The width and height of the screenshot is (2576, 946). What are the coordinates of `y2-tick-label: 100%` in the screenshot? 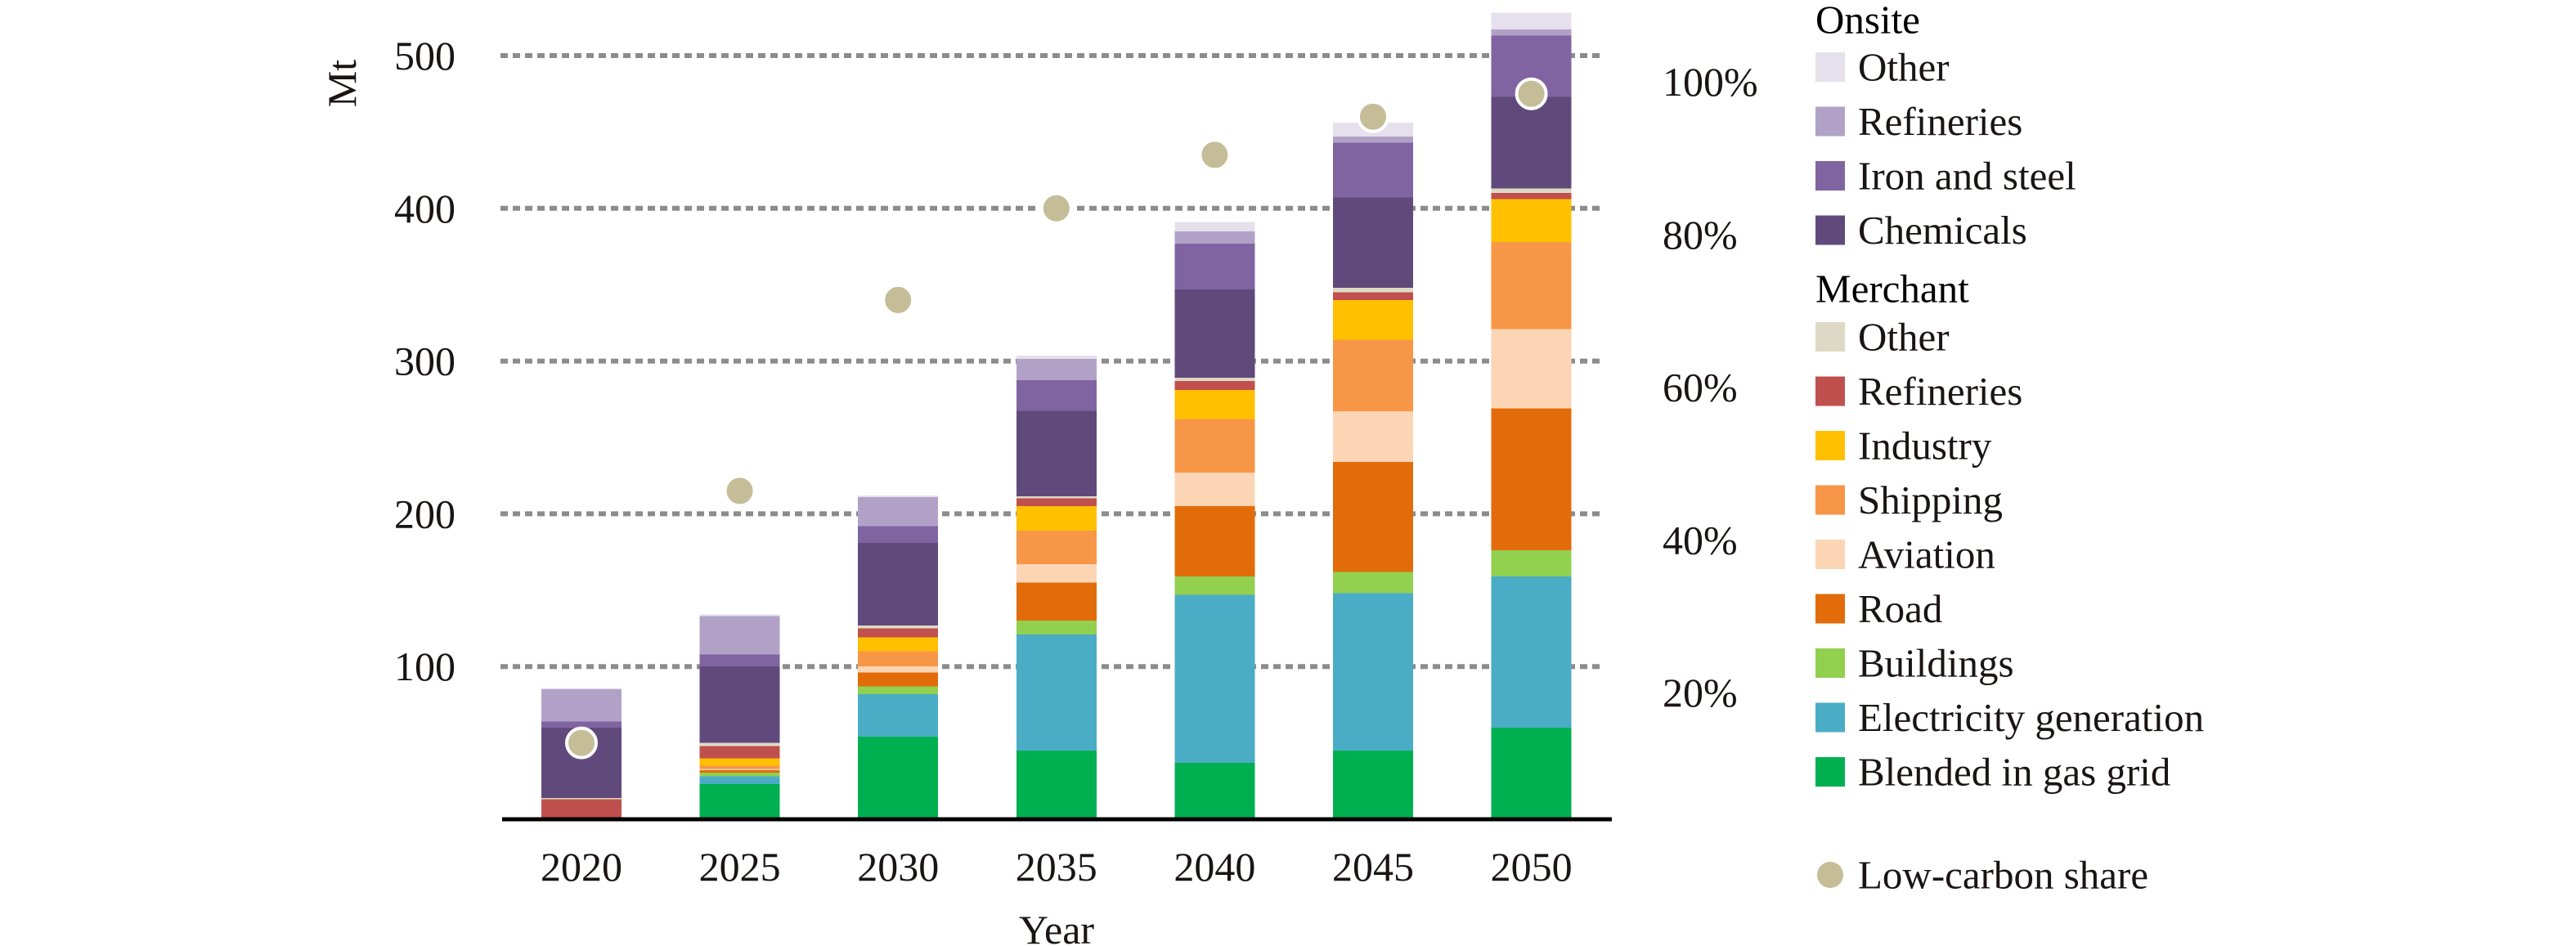 It's located at (1711, 82).